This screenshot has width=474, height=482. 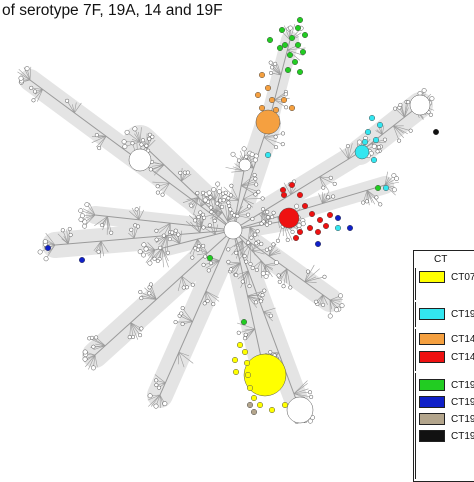 I want to click on legend-item-ct14-a: CT14-0, so click(x=446, y=339).